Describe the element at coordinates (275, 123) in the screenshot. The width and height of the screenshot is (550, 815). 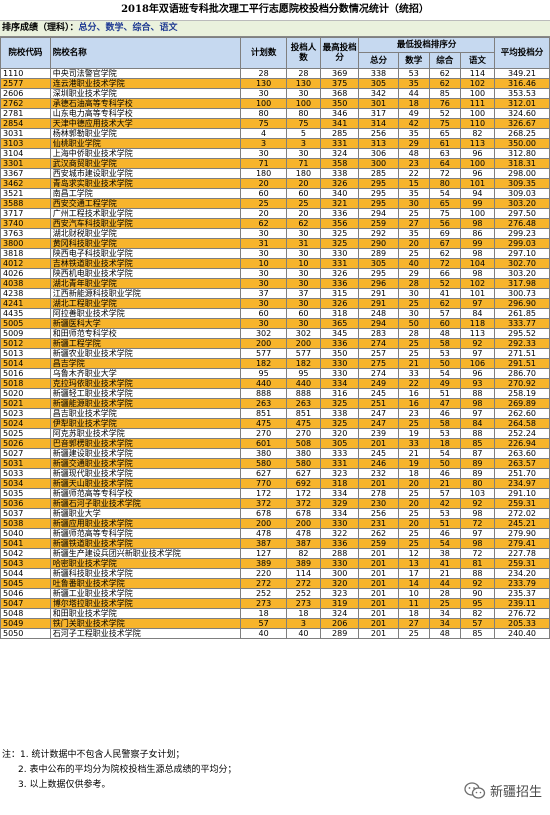
I see `table-row: 2854 天津中德应用技术大学 75 75 341 314 42 75 110 326.67` at that location.